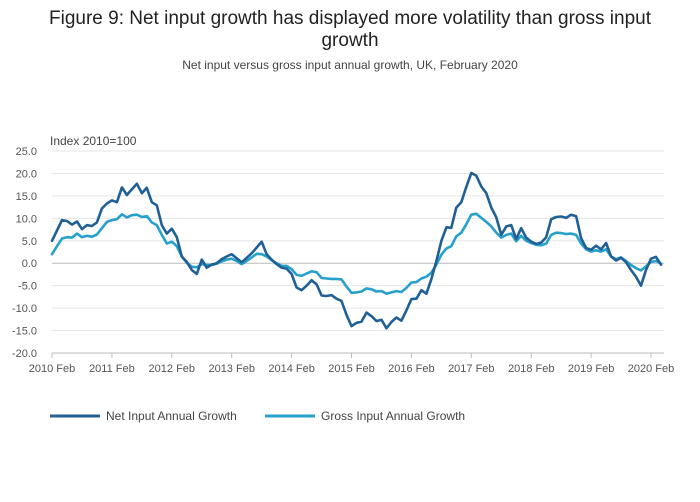 The height and width of the screenshot is (502, 700). What do you see at coordinates (26, 174) in the screenshot?
I see `y-tick-label: 20.0` at bounding box center [26, 174].